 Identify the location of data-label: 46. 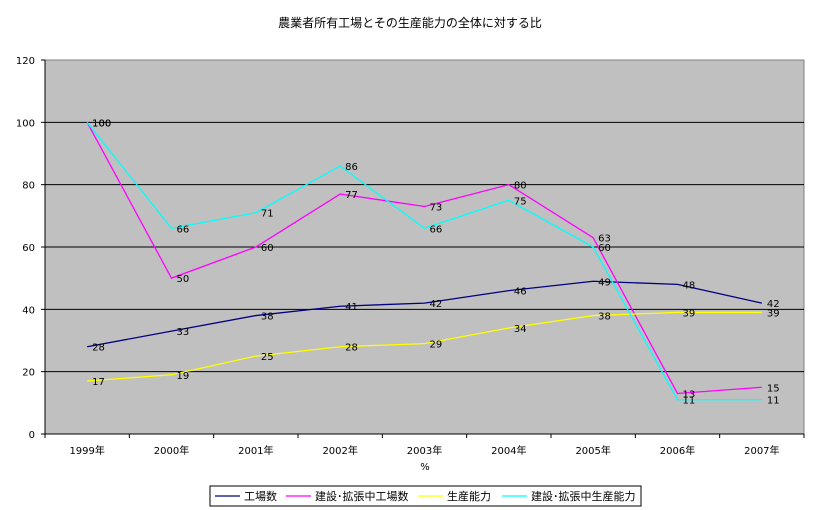
(520, 292).